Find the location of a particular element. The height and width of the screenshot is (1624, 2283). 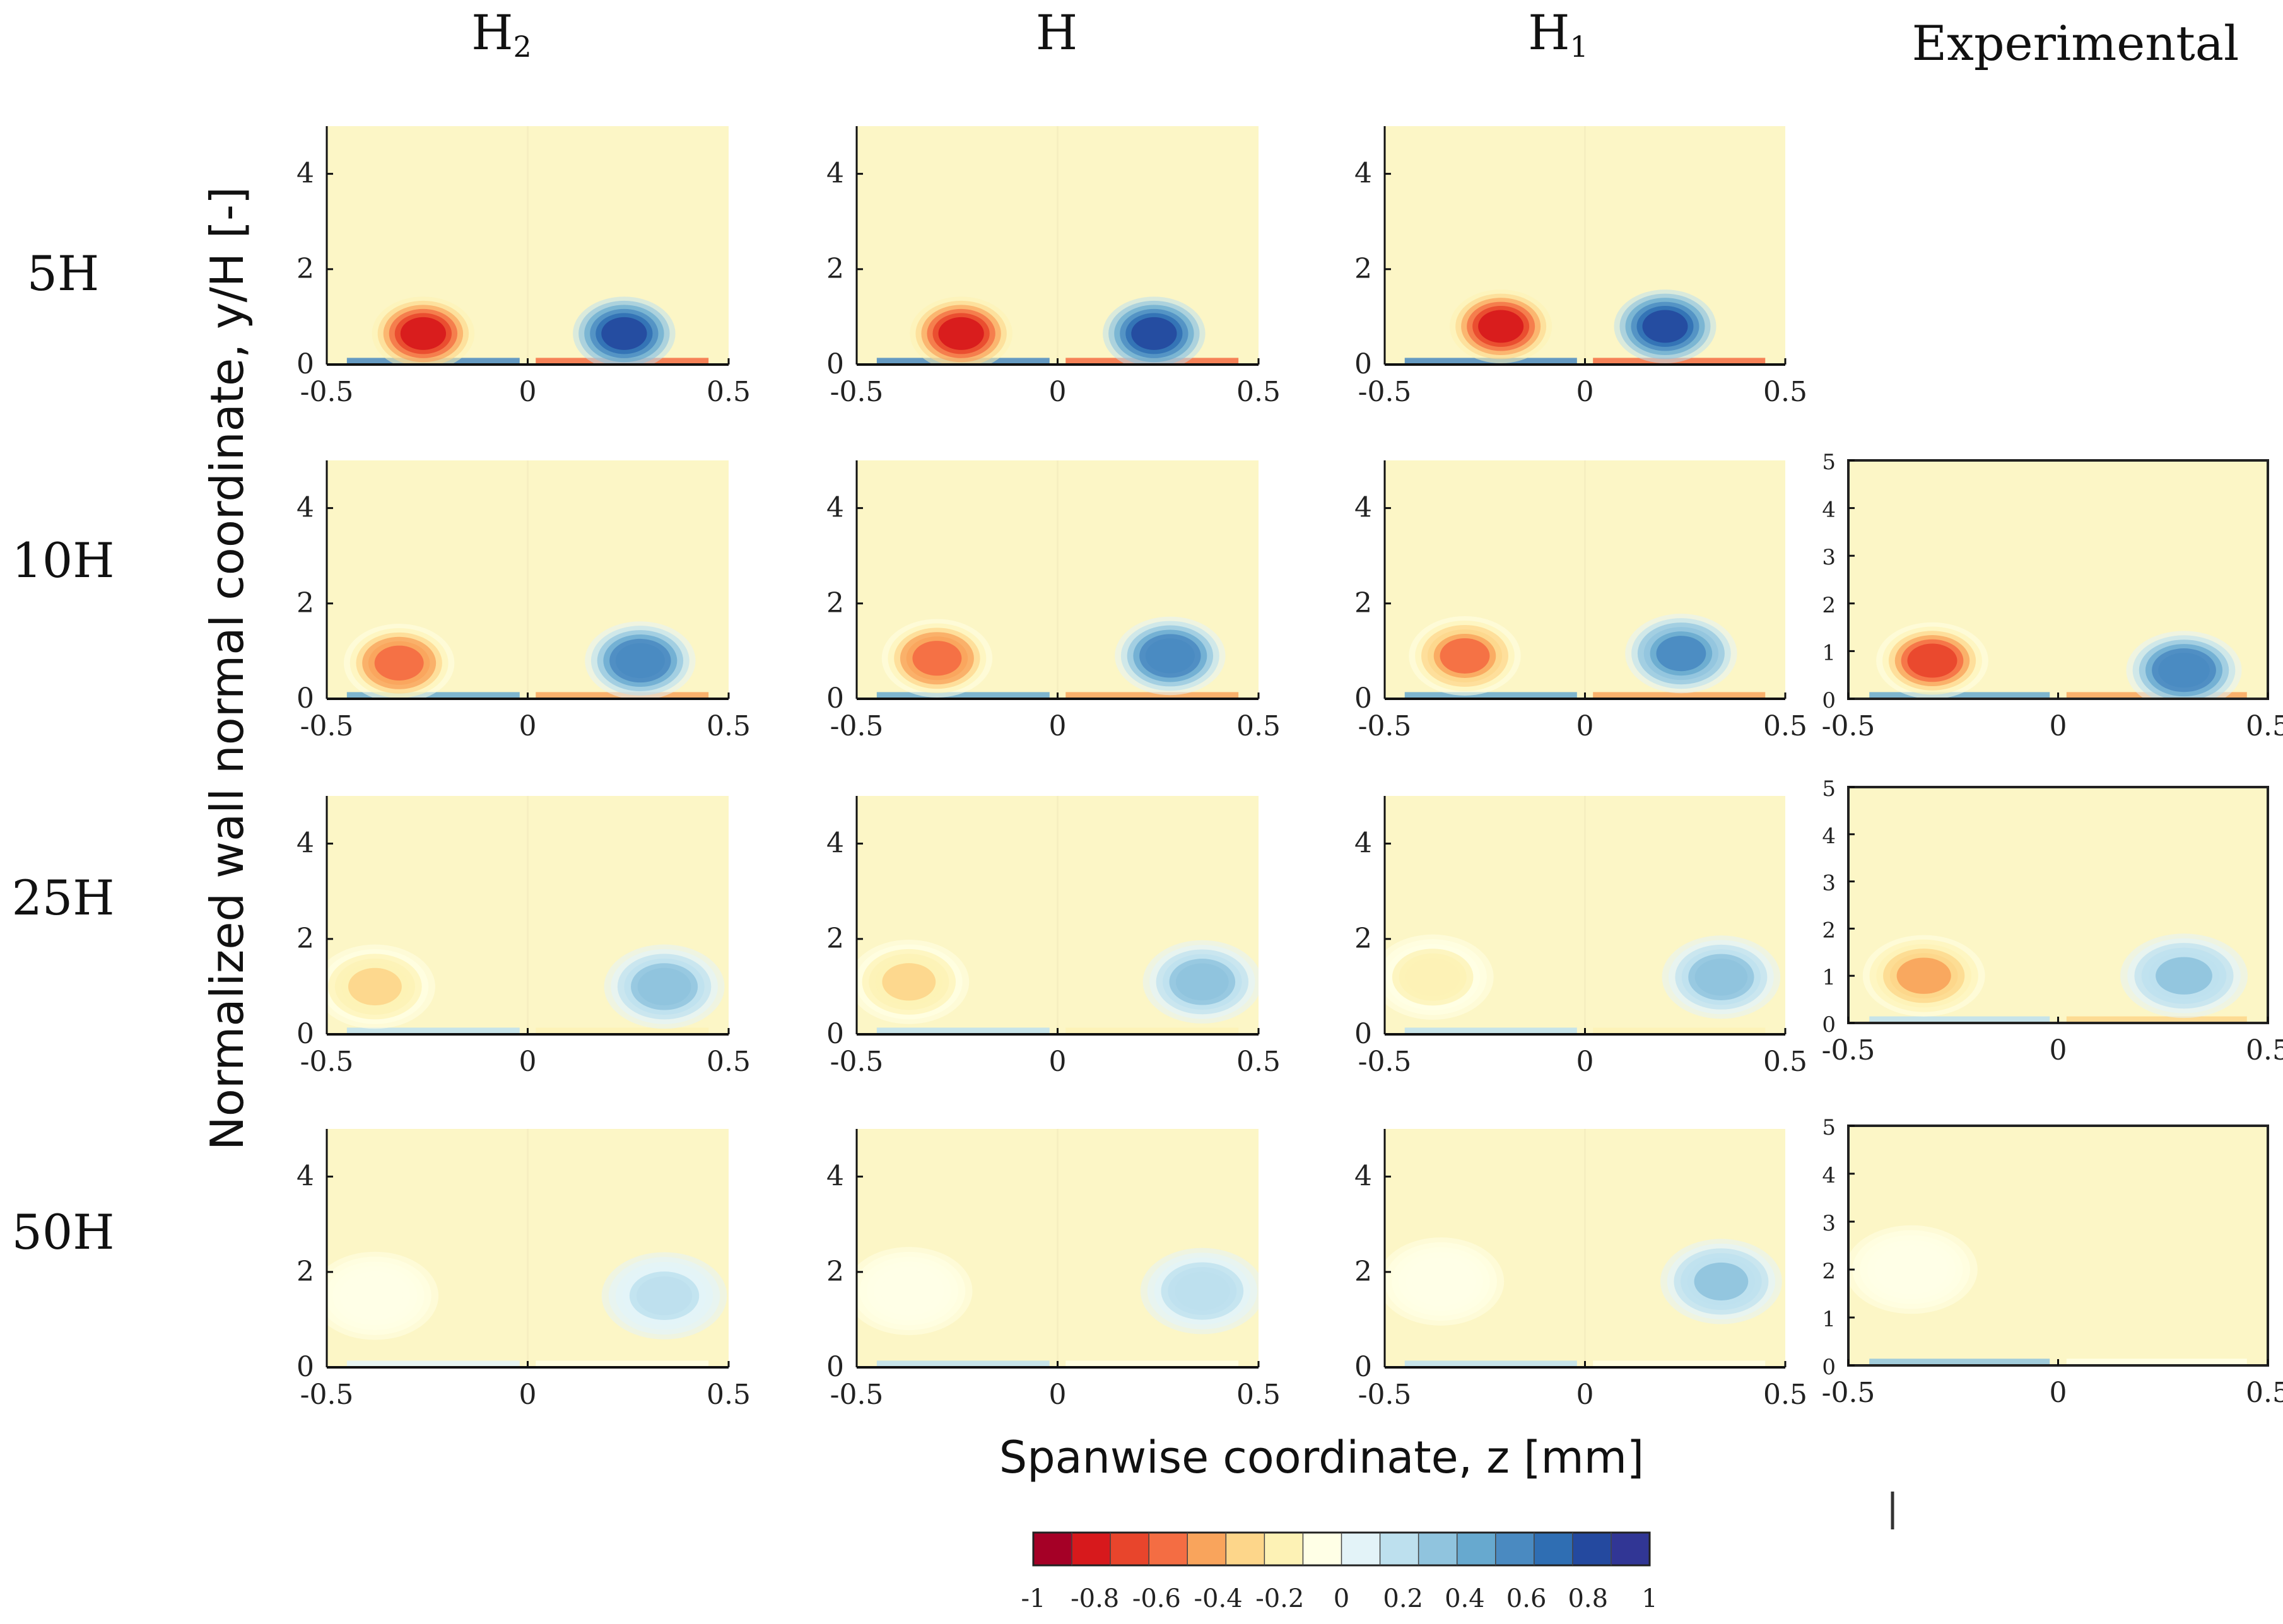

colorbar-tick-label: -0.6 is located at coordinates (1156, 1599).